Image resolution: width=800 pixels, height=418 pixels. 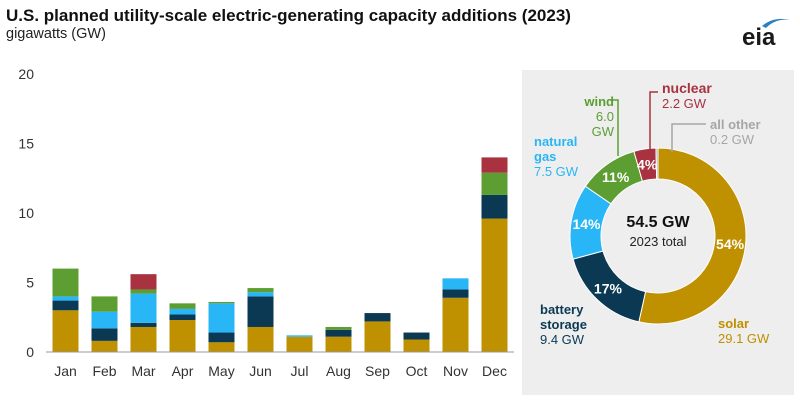 I want to click on donut-pct-wind: 11%, so click(x=616, y=177).